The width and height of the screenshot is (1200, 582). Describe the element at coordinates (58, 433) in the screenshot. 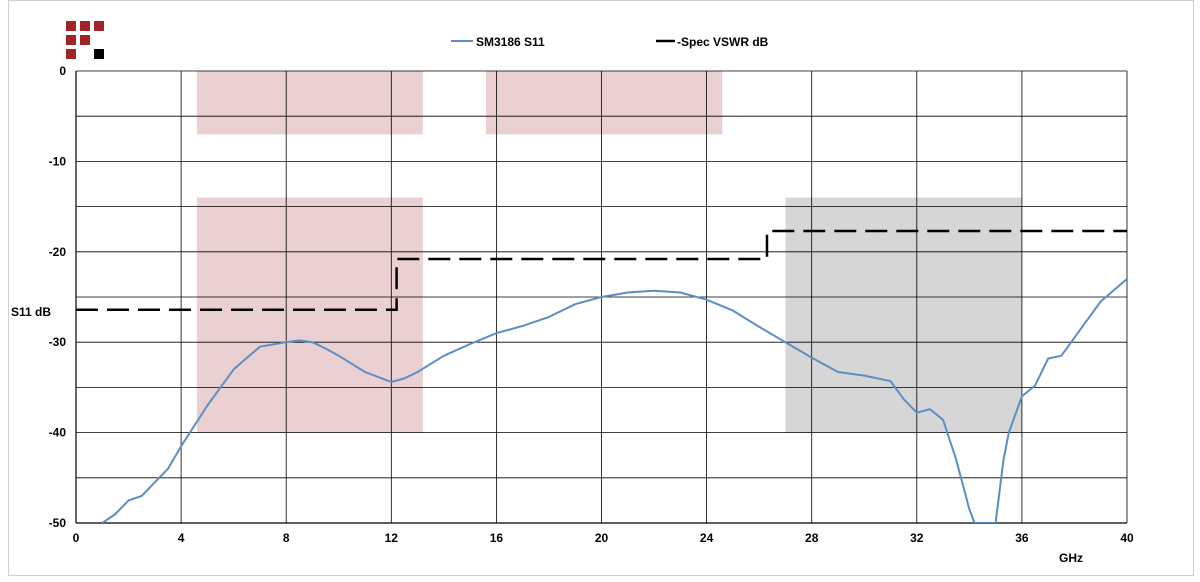

I see `y-tick-label: -40` at that location.